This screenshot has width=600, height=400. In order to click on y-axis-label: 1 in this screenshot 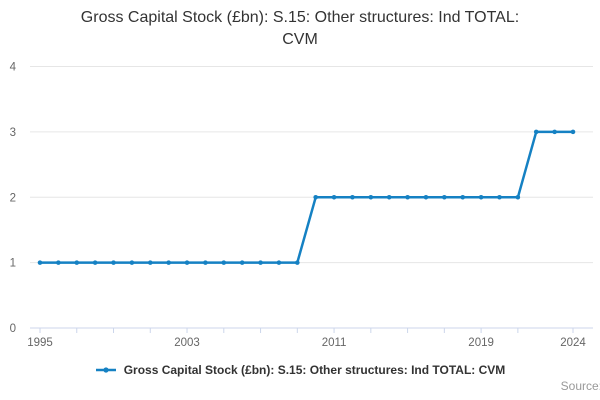, I will do `click(13, 264)`.